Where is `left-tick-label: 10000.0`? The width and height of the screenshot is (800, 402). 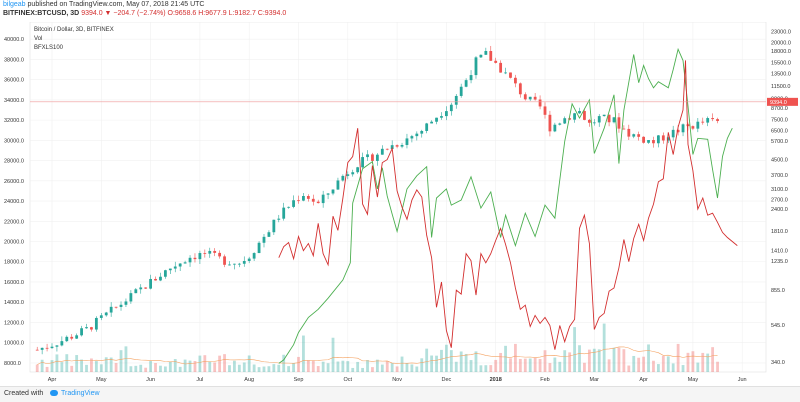 left-tick-label: 10000.0 is located at coordinates (14, 344).